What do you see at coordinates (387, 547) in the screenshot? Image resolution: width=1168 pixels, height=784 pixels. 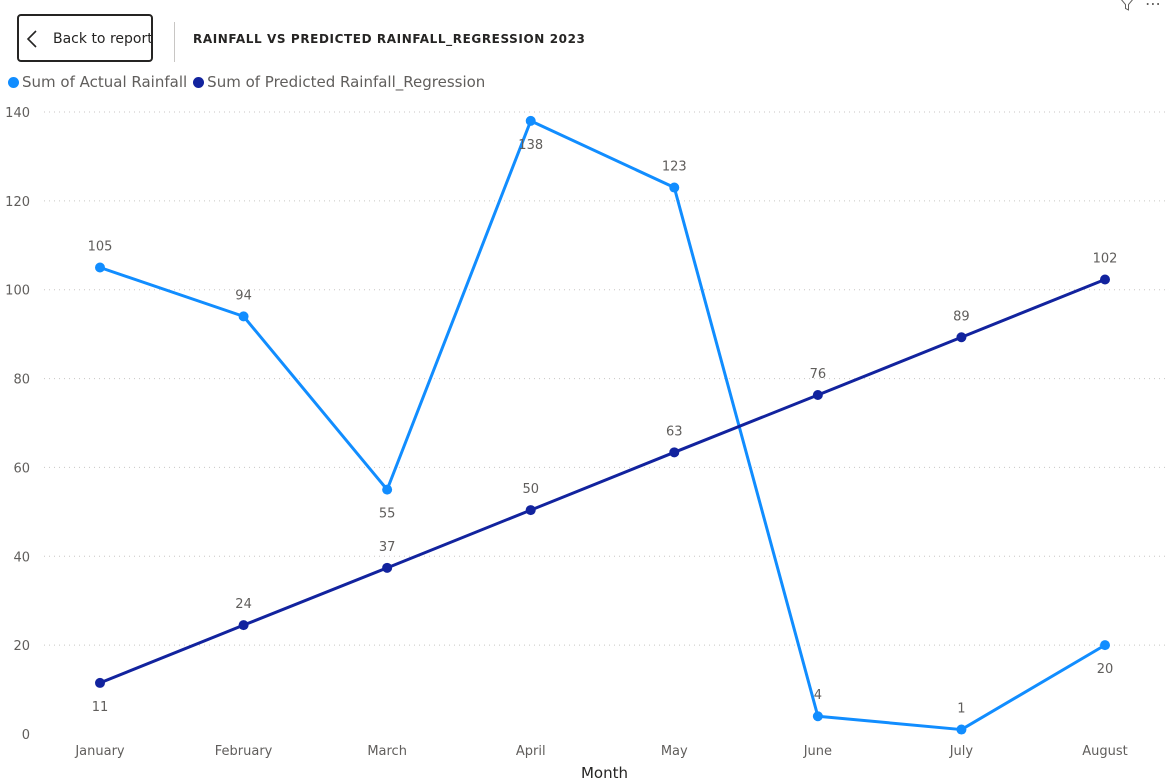 I see `data-label: 37` at bounding box center [387, 547].